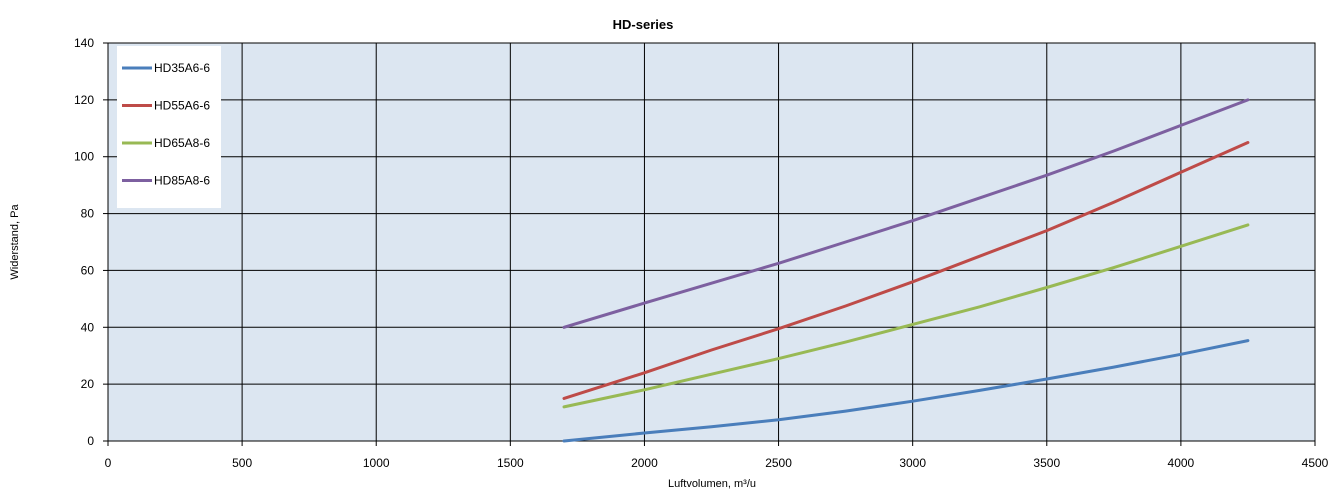 This screenshot has height=494, width=1331. What do you see at coordinates (88, 327) in the screenshot?
I see `y-tick-label: 40` at bounding box center [88, 327].